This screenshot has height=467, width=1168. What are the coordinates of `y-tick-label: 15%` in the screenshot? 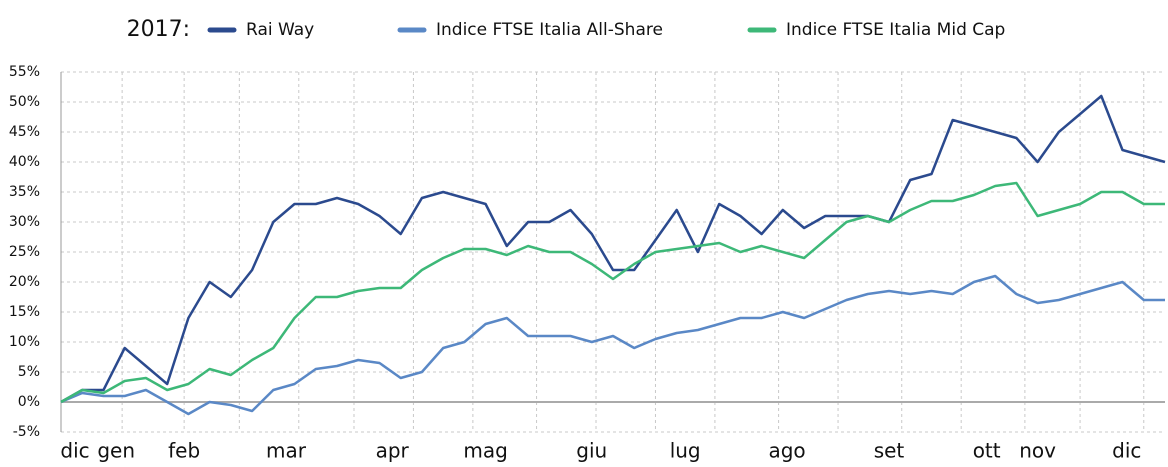 It's located at (24, 312).